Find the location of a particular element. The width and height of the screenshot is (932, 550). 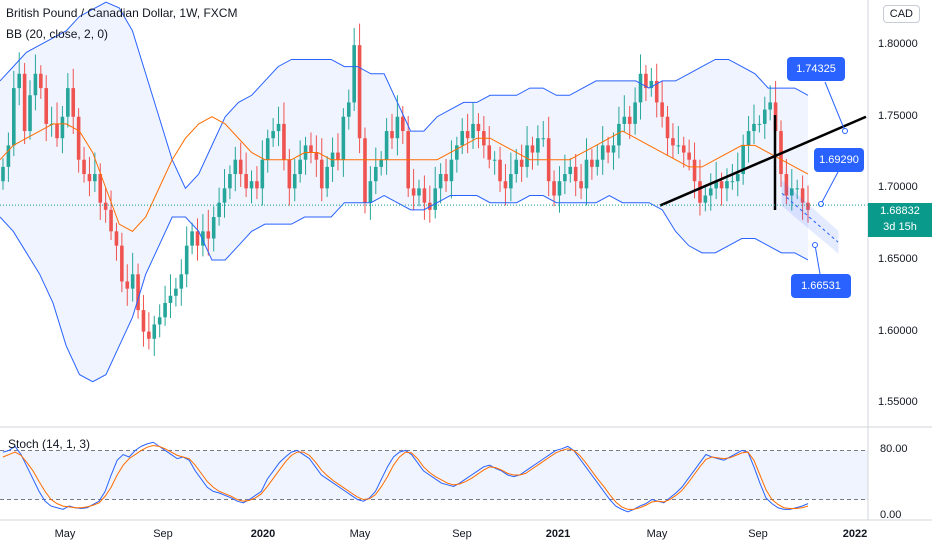

channel-midline is located at coordinates (810, 217).